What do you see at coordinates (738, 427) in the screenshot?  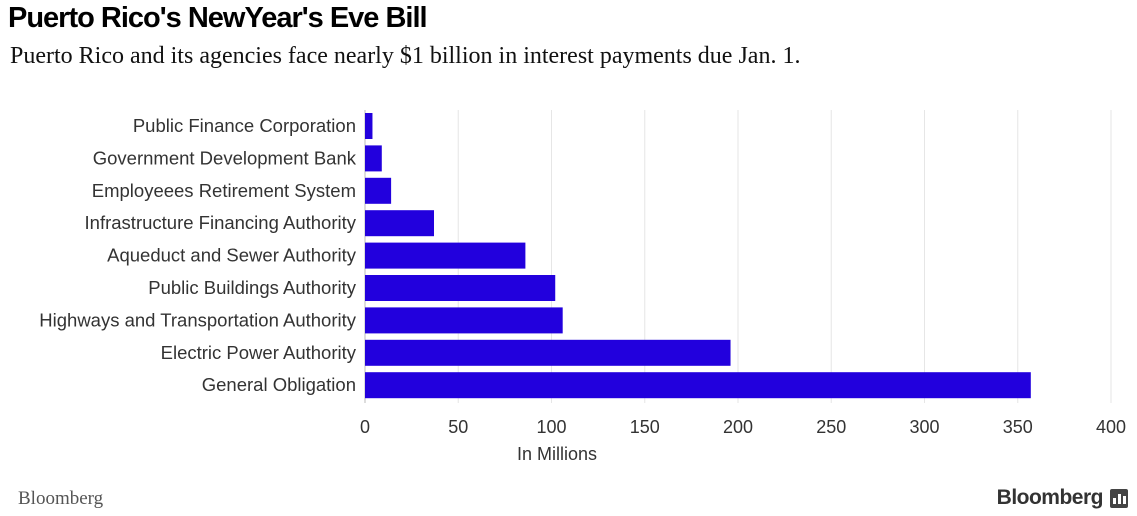 I see `x-tick-label: 200` at bounding box center [738, 427].